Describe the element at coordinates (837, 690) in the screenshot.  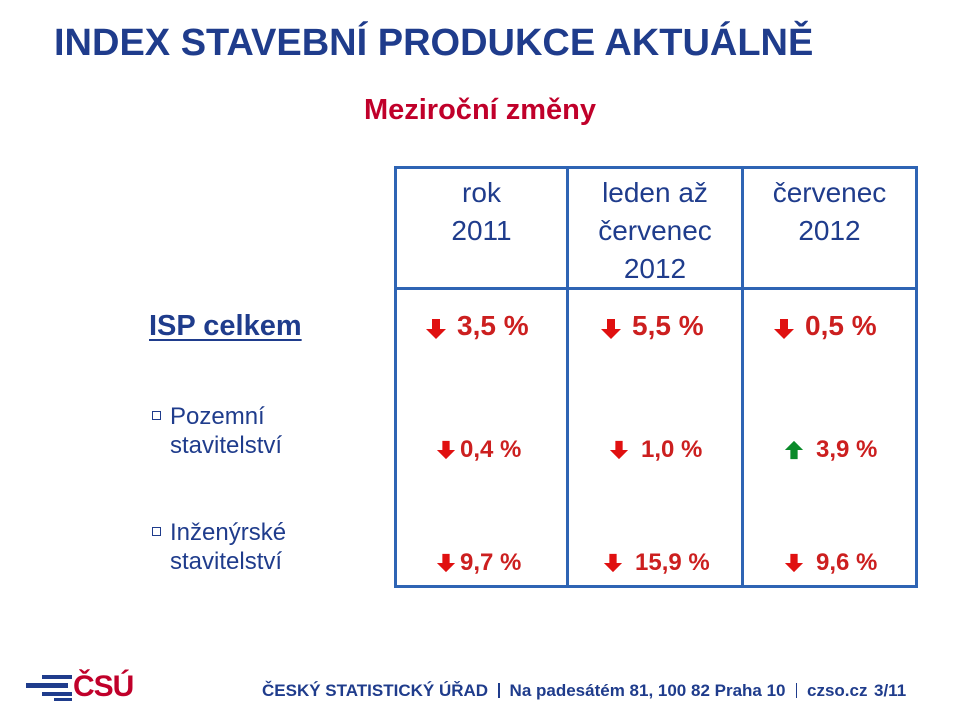
I see `footer-web-link: czso.cz` at that location.